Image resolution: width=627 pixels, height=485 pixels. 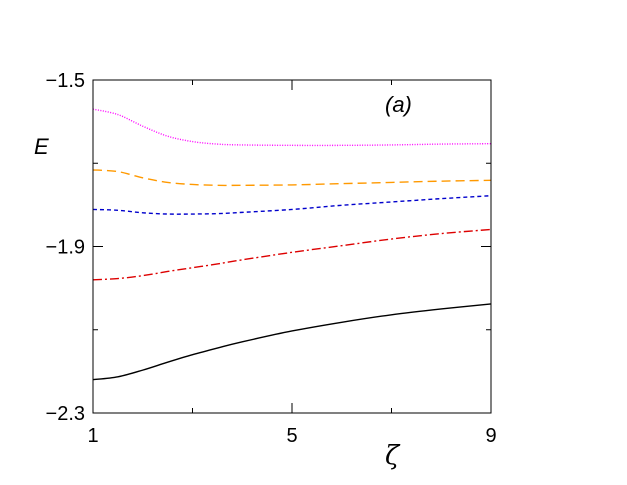 I want to click on x-tick-label: 1, so click(x=92, y=436).